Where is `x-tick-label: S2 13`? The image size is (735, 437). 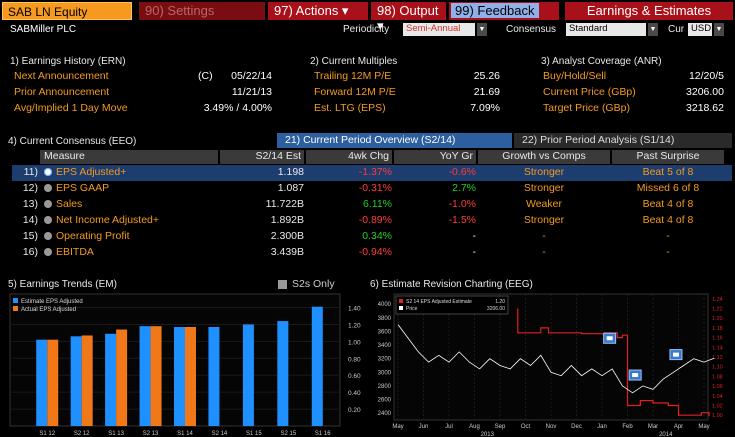
x-tick-label: S2 13 is located at coordinates (151, 434).